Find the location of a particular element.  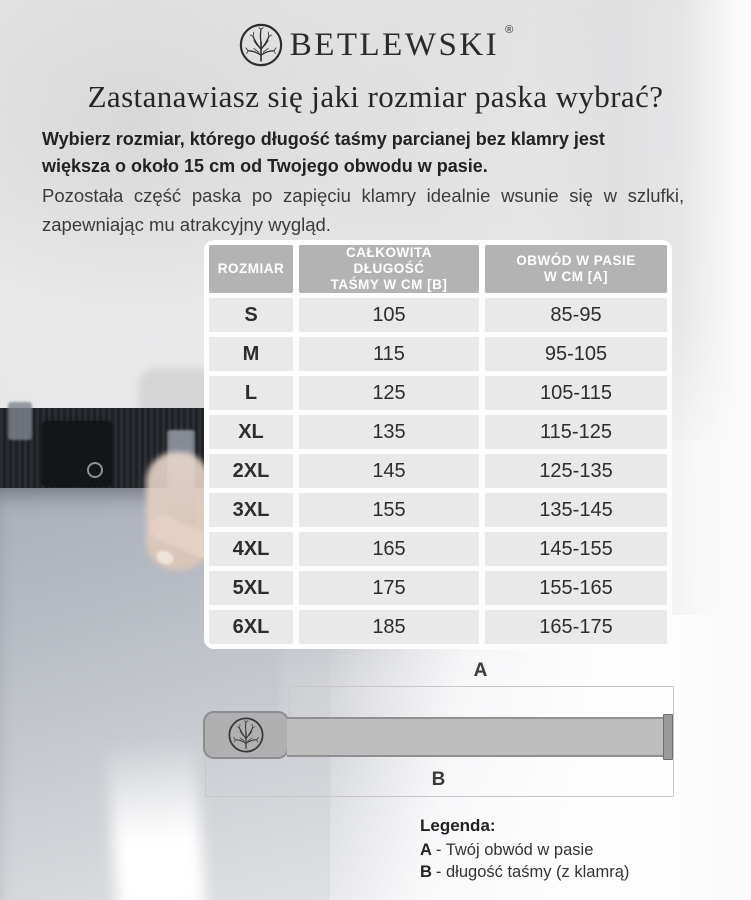

table-row: M 115 95-105 is located at coordinates (438, 354).